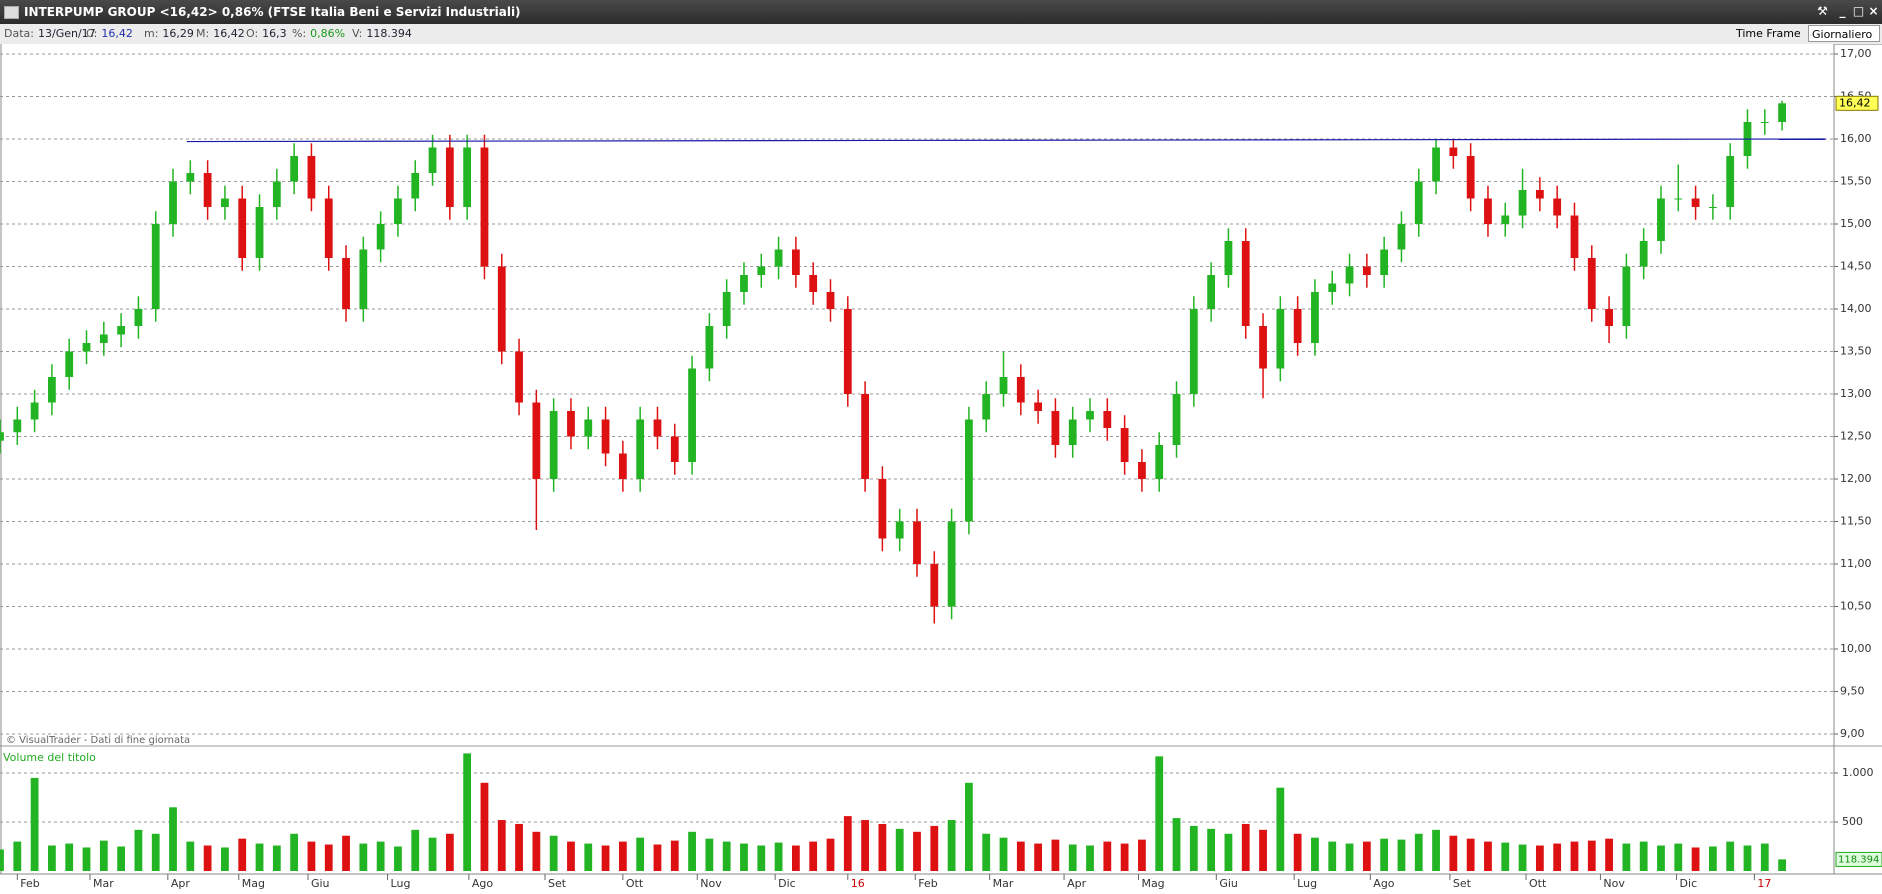 The width and height of the screenshot is (1882, 894). What do you see at coordinates (66, 33) in the screenshot?
I see `info-value: 13/Gen/17` at bounding box center [66, 33].